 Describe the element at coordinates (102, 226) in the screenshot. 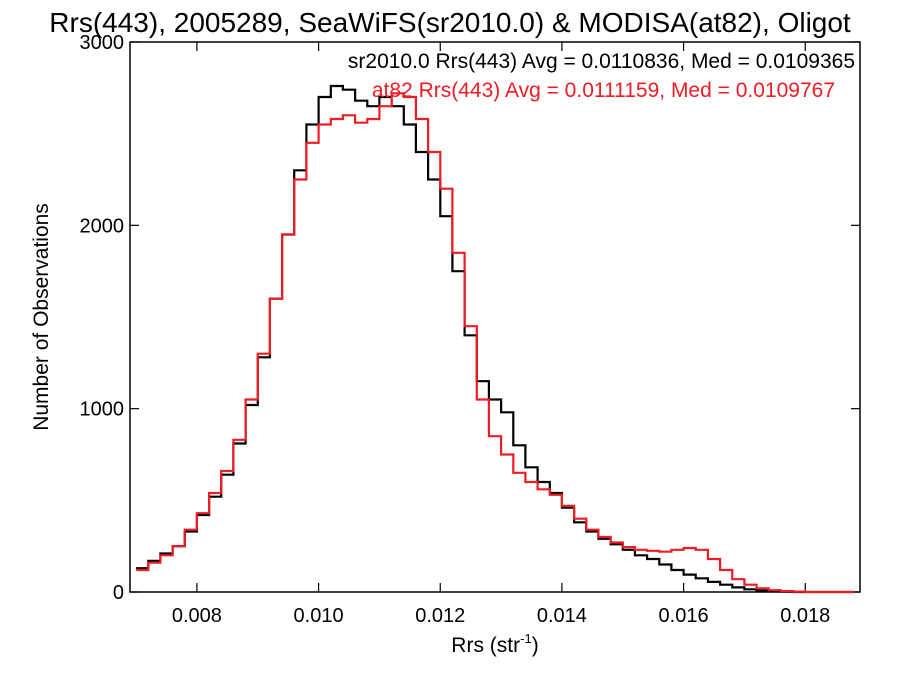

I see `y-tick-label: 2000` at that location.